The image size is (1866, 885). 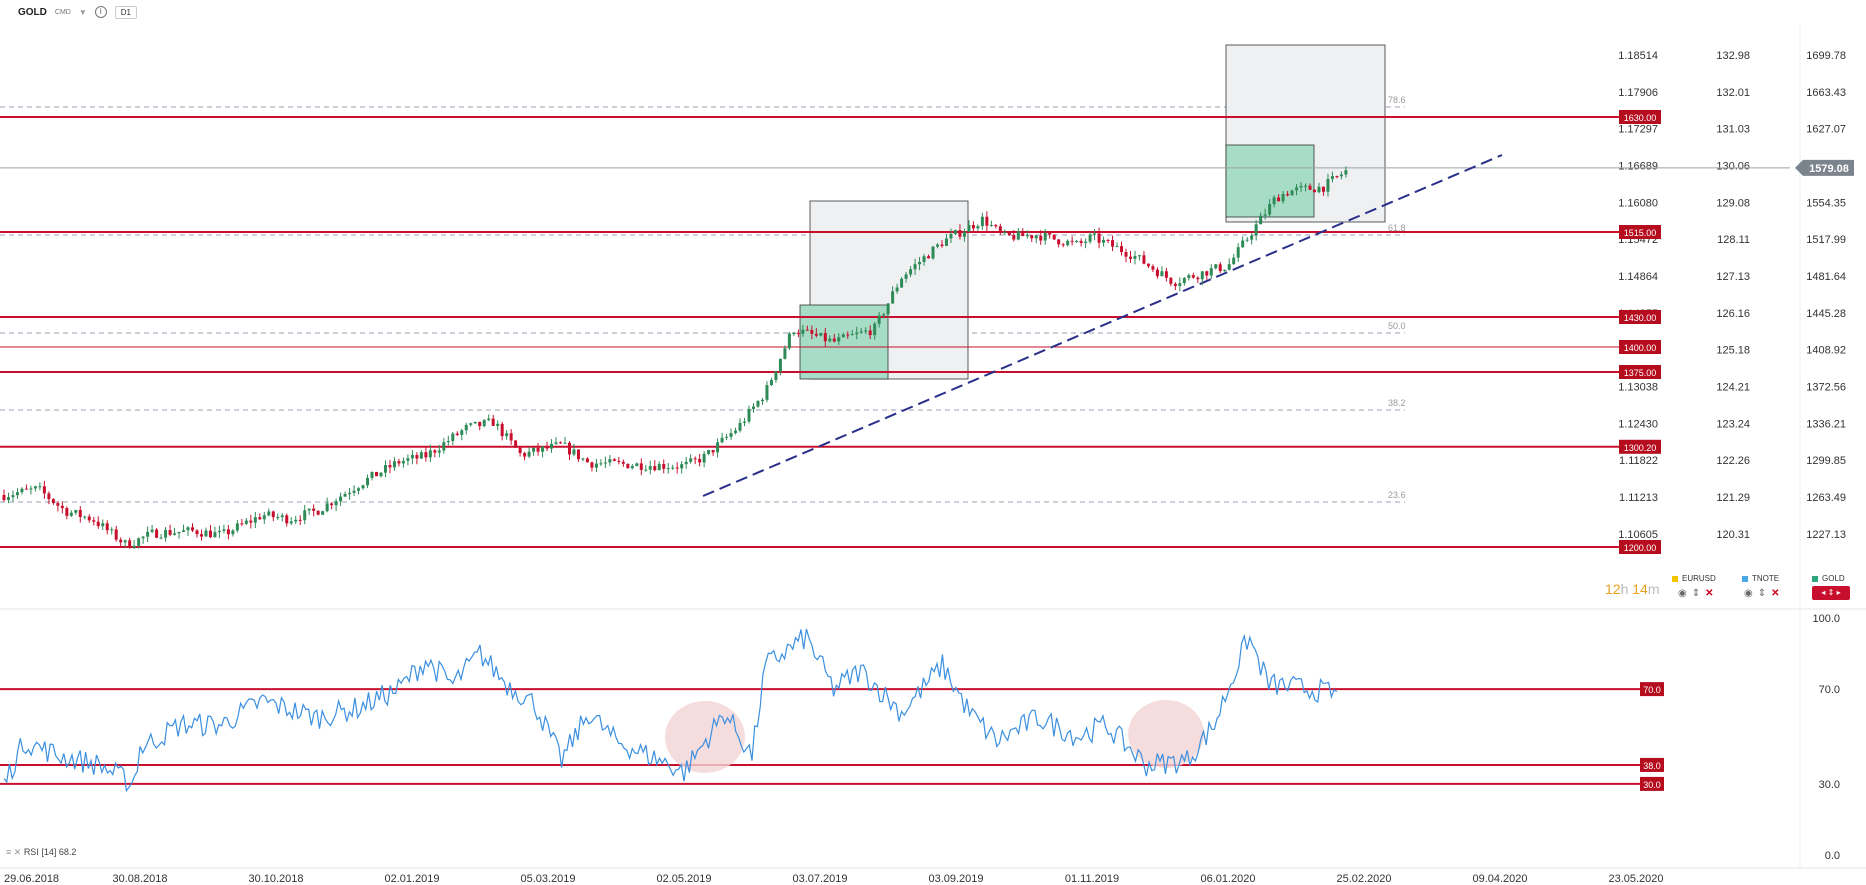 I want to click on tnote-axis-tick: 128.11, so click(x=1733, y=240).